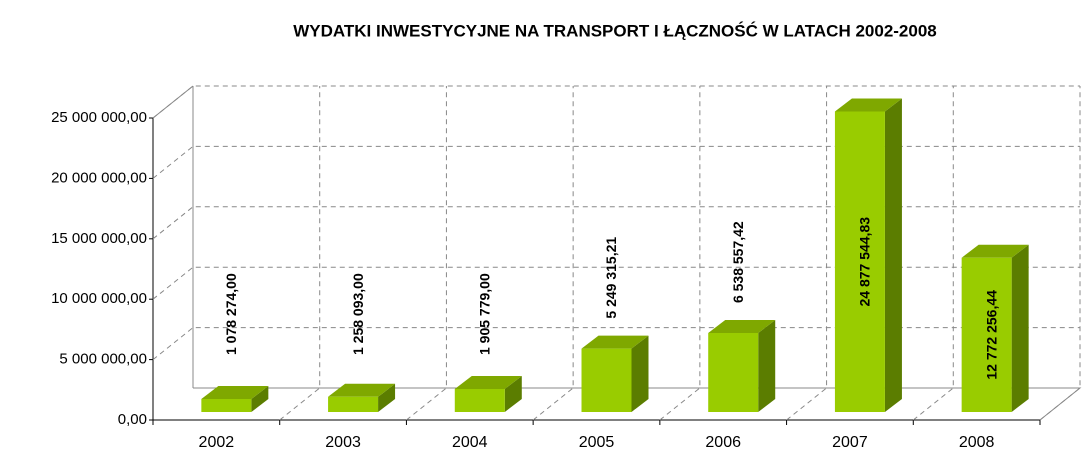  Describe the element at coordinates (99, 177) in the screenshot. I see `y-tick-label: 20 000 000,00` at that location.